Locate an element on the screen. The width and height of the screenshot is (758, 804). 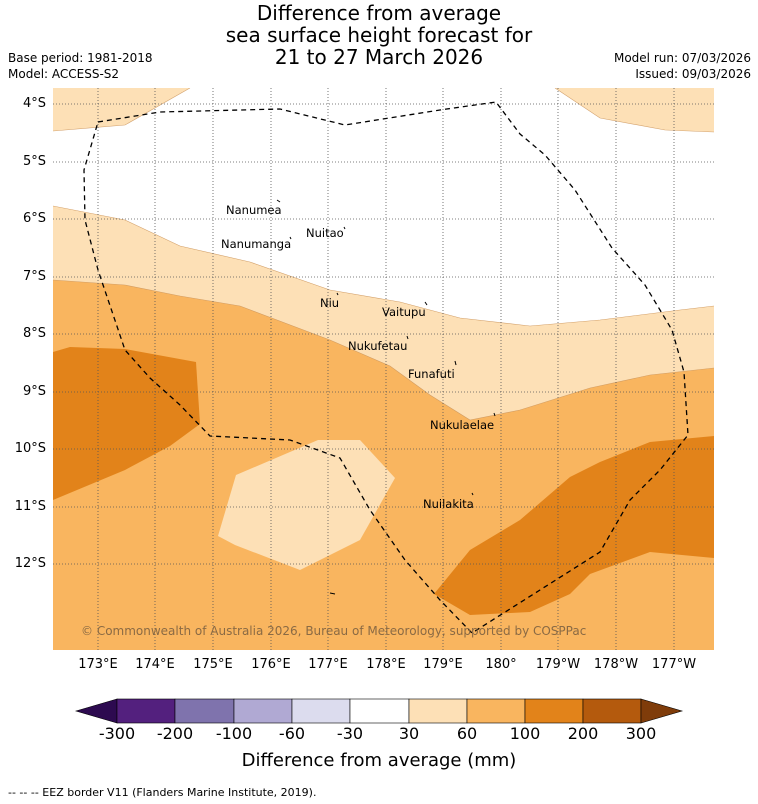
lon-label: 178°E is located at coordinates (386, 664).